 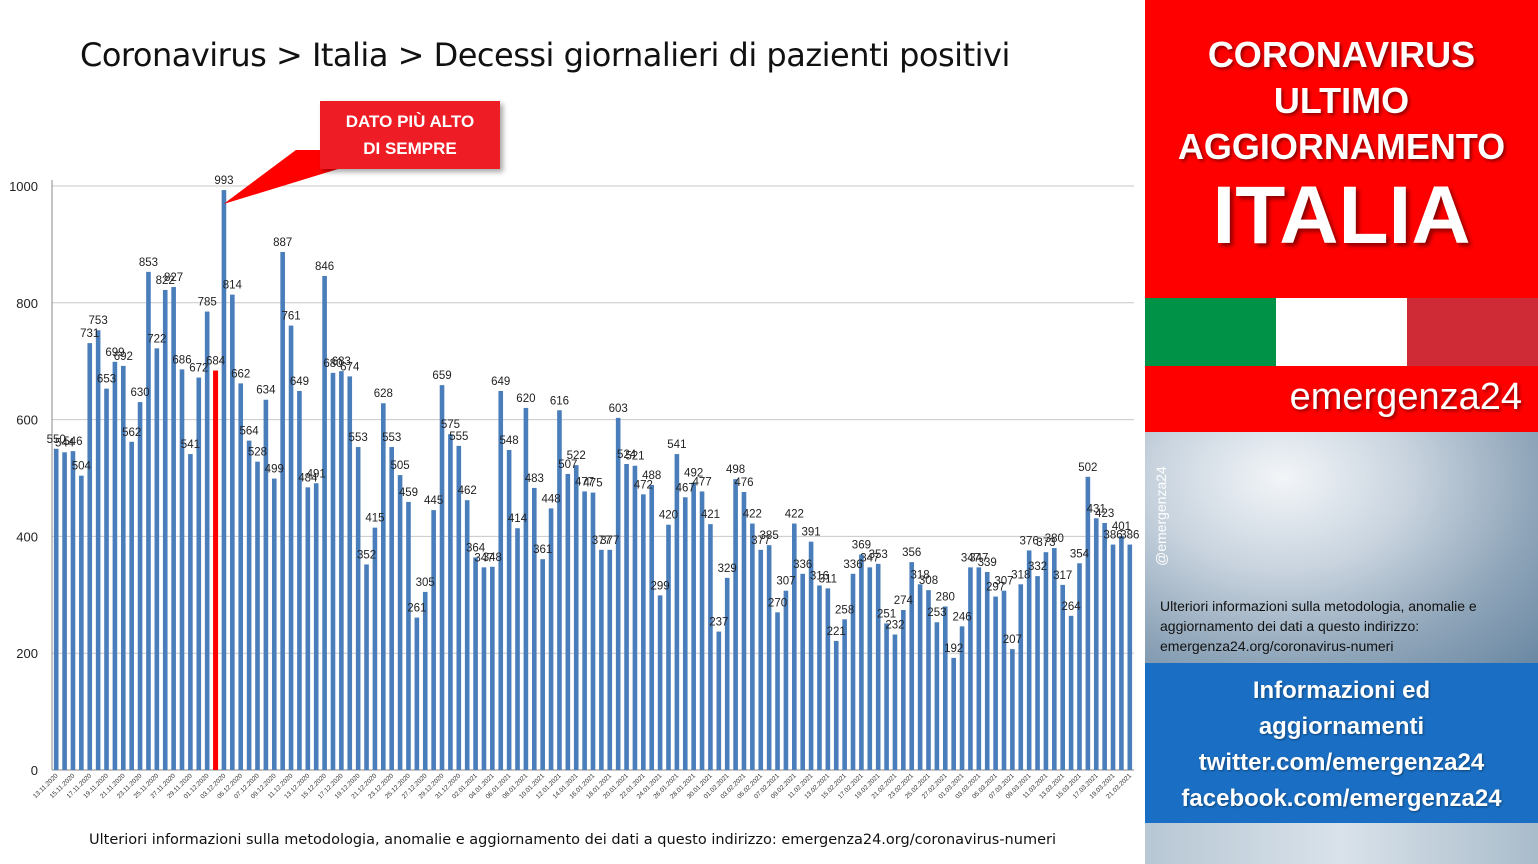 What do you see at coordinates (1341, 690) in the screenshot?
I see `contact-line-1: Informazioni ed` at bounding box center [1341, 690].